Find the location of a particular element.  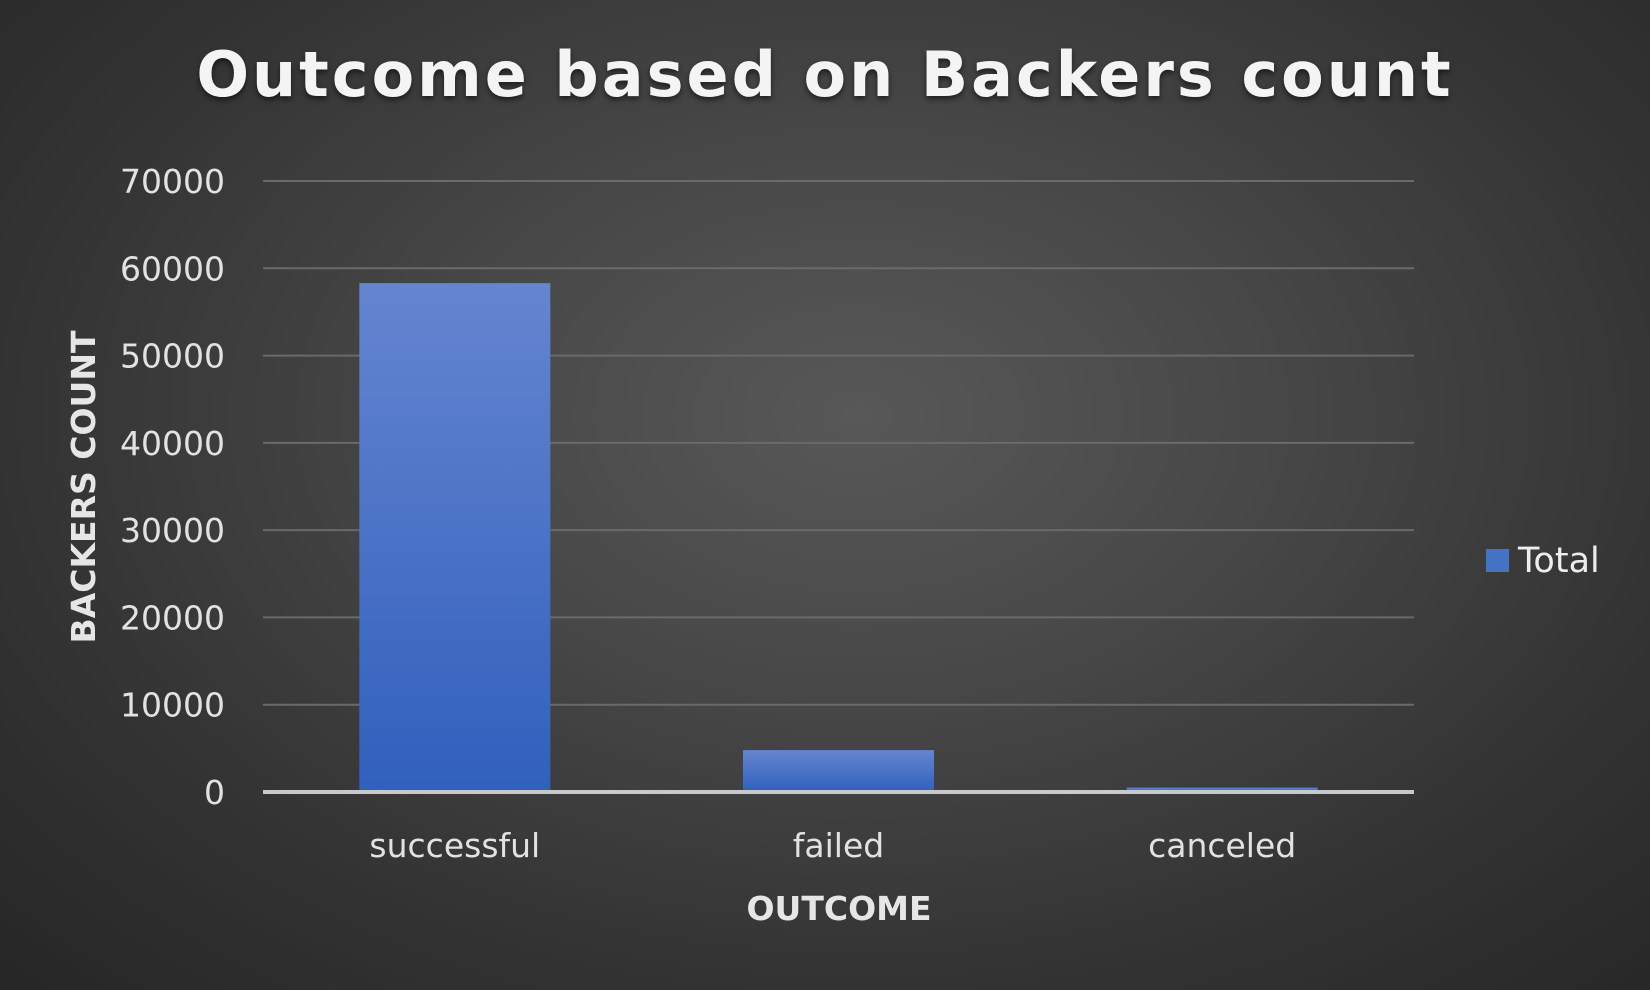

x-tick-label: successful is located at coordinates (454, 845).